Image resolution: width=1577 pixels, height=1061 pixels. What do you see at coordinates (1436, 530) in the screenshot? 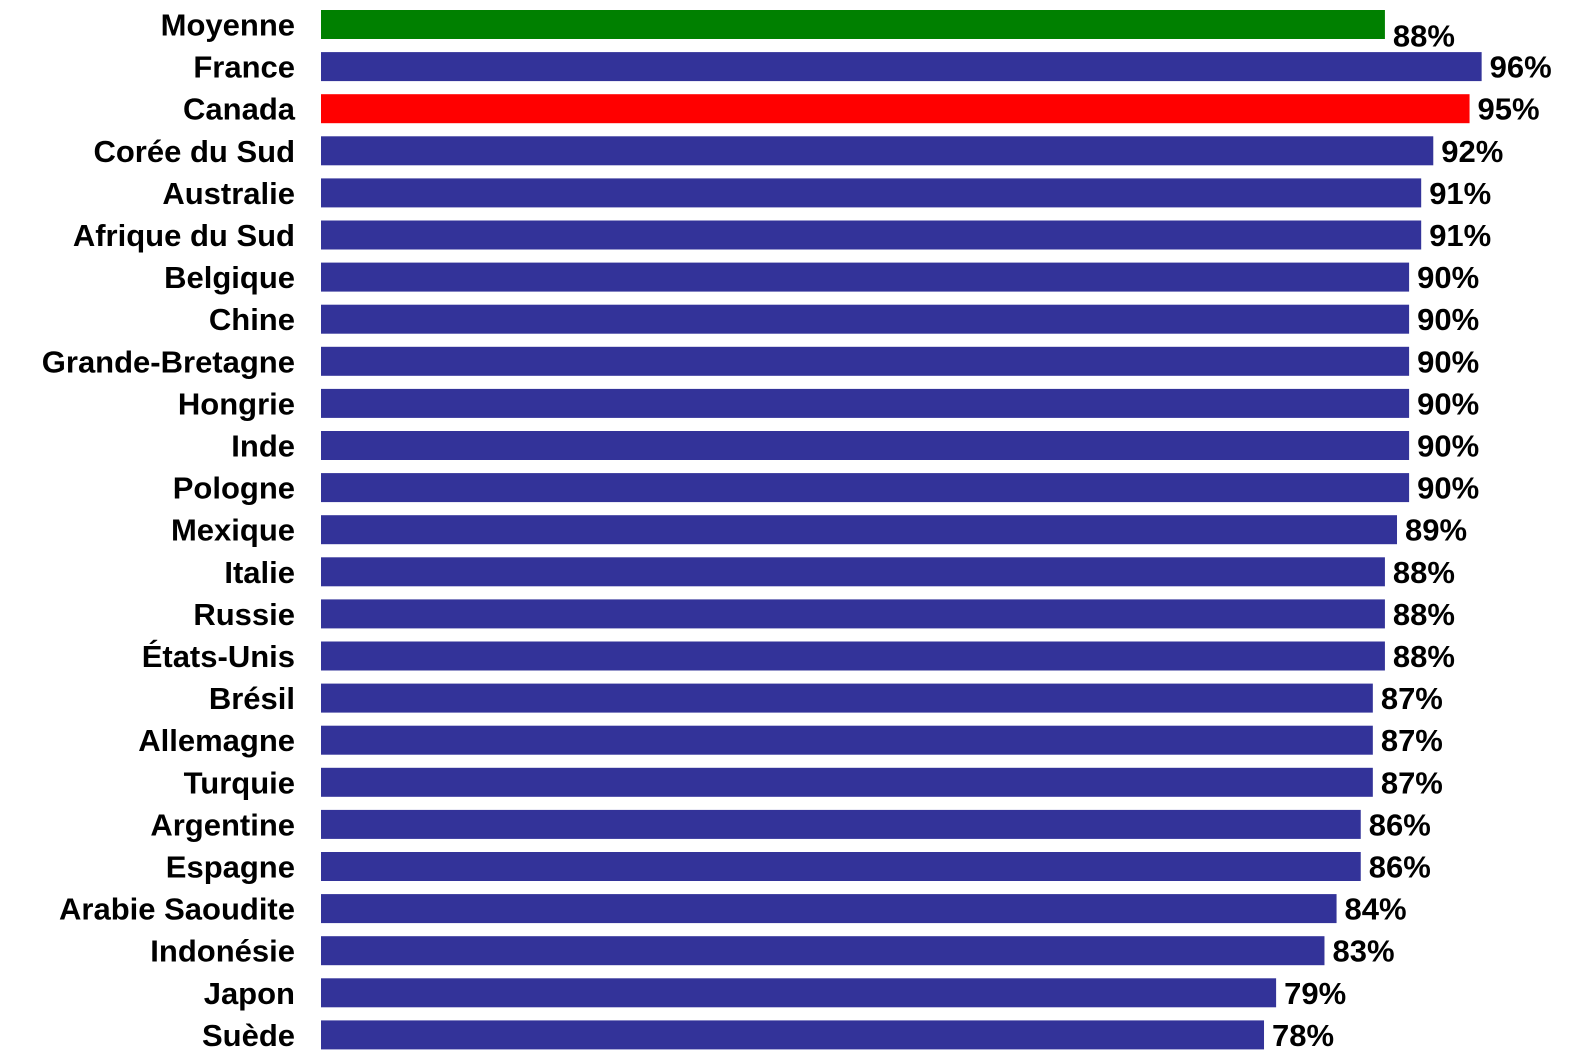
I see `value-label: 89%` at bounding box center [1436, 530].